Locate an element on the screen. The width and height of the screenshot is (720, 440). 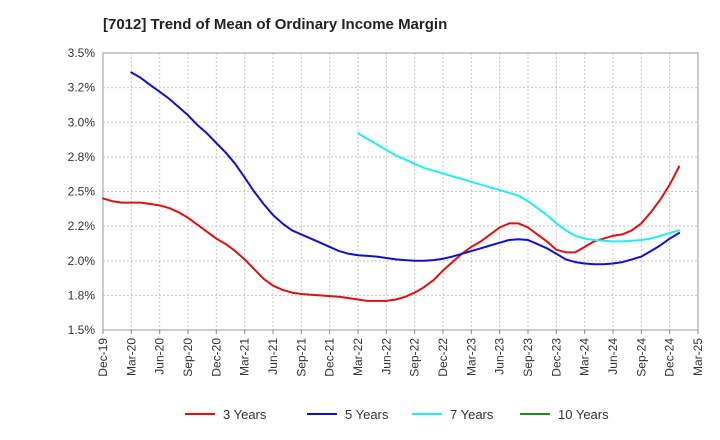
x-tick-label: Sep-23 is located at coordinates (528, 357).